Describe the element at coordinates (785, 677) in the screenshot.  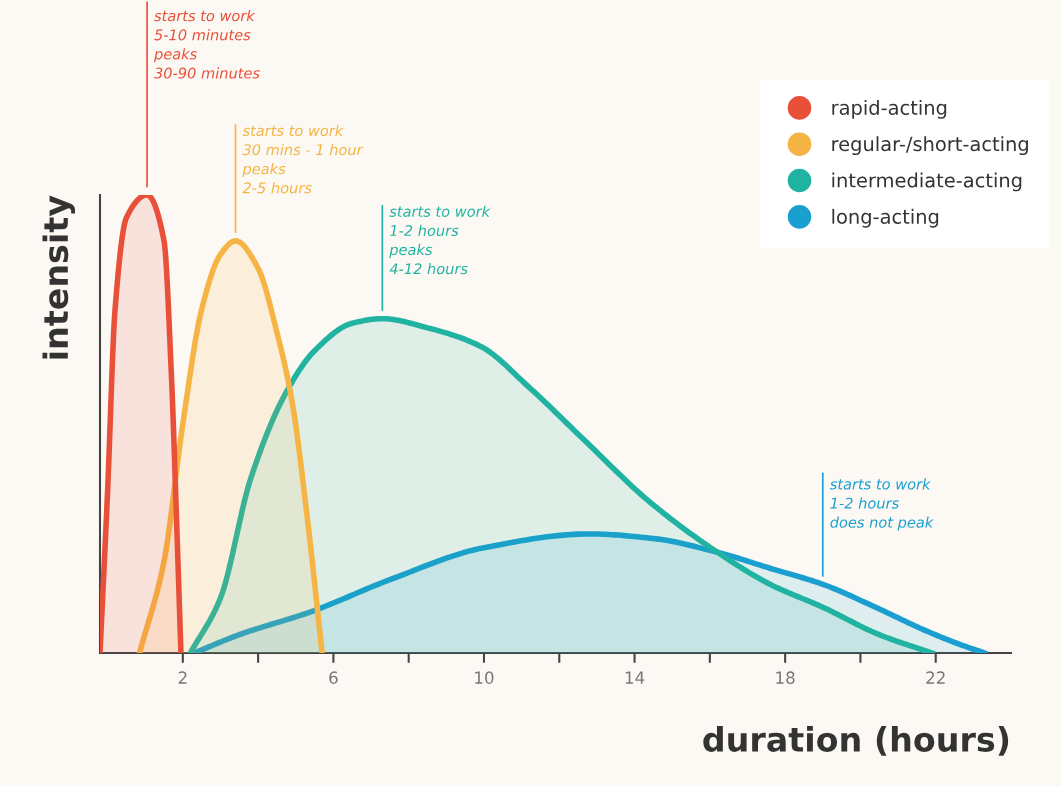
I see `x-tick-label: 18` at that location.